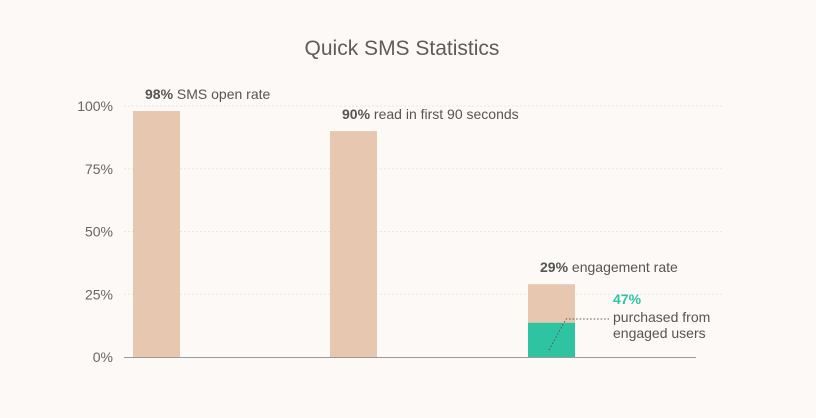  What do you see at coordinates (99, 294) in the screenshot?
I see `y-tick-label: 25%` at bounding box center [99, 294].